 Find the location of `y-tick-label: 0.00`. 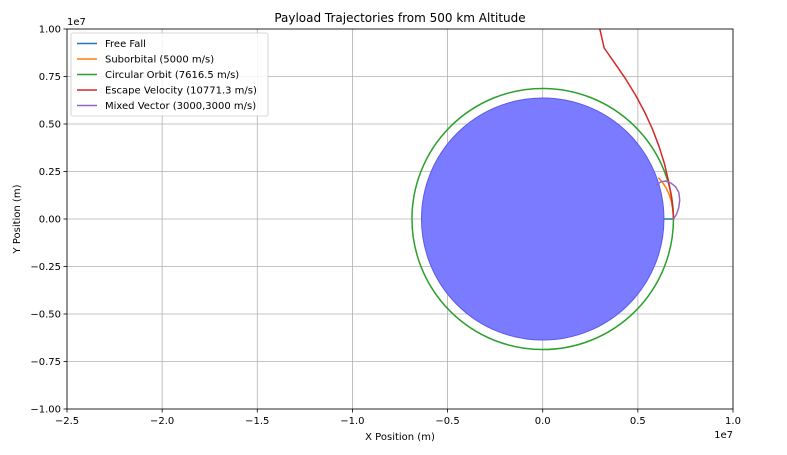

y-tick-label: 0.00 is located at coordinates (50, 220).